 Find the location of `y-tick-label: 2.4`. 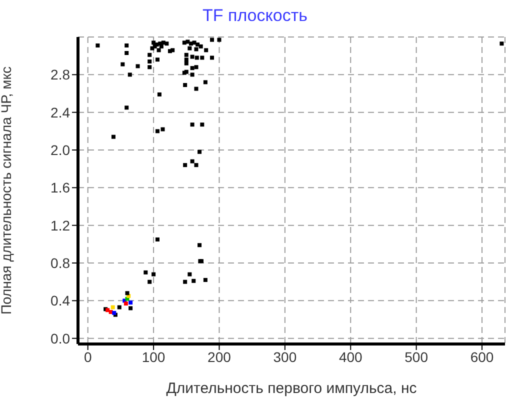

y-tick-label: 2.4 is located at coordinates (60, 112).